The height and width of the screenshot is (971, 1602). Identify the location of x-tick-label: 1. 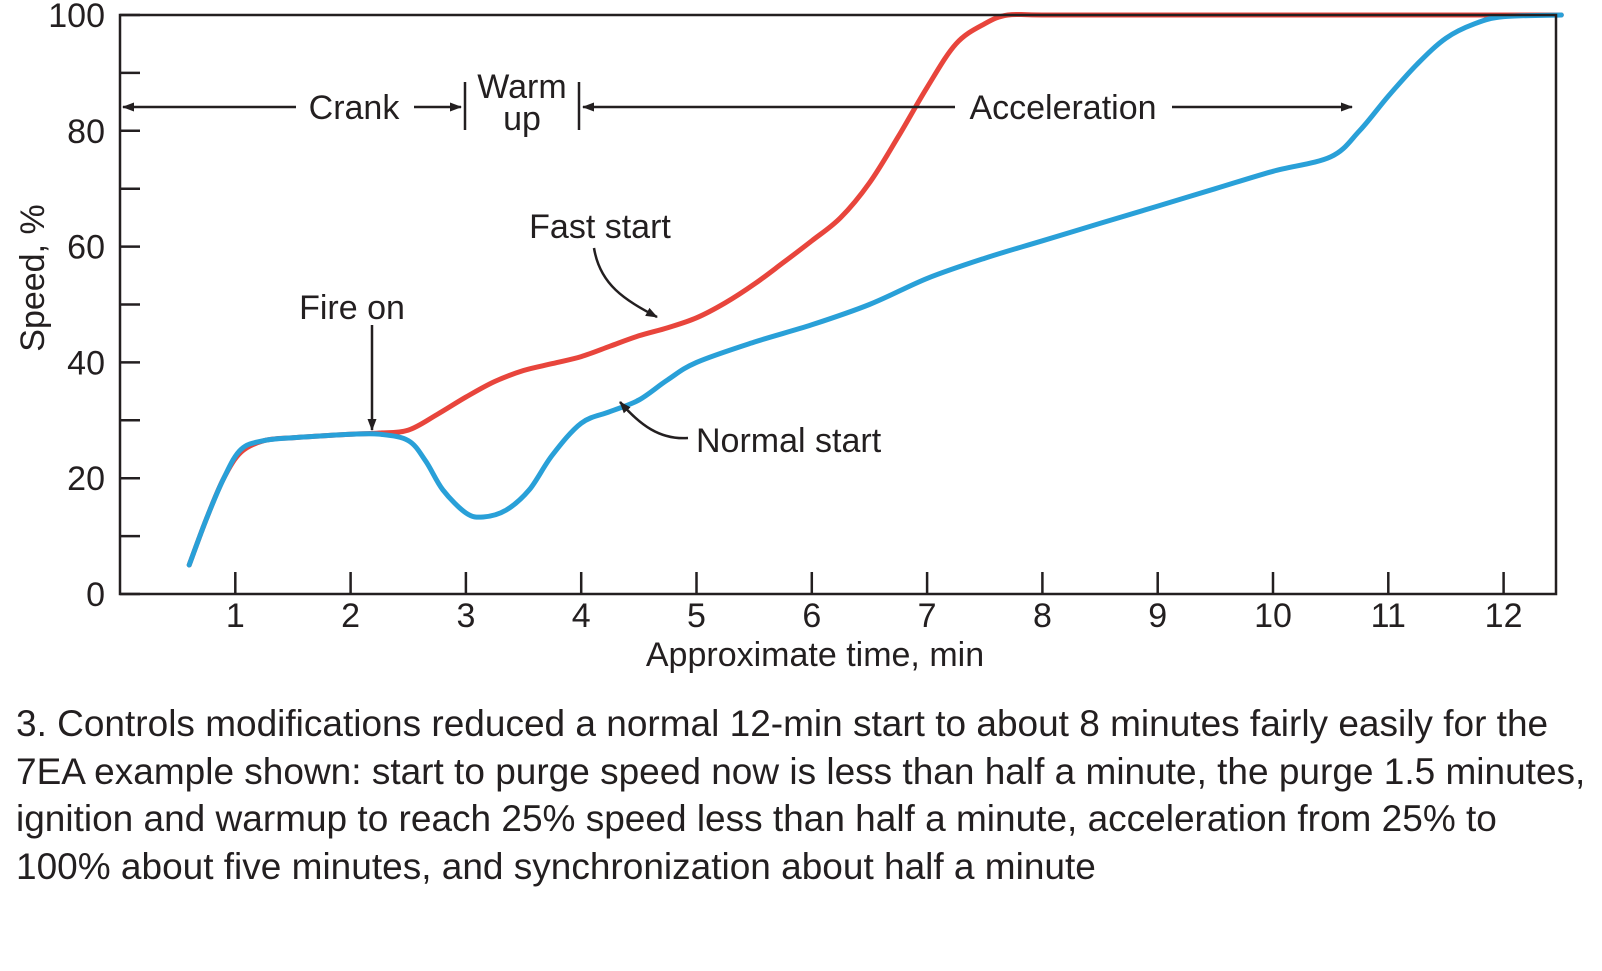
(235, 616).